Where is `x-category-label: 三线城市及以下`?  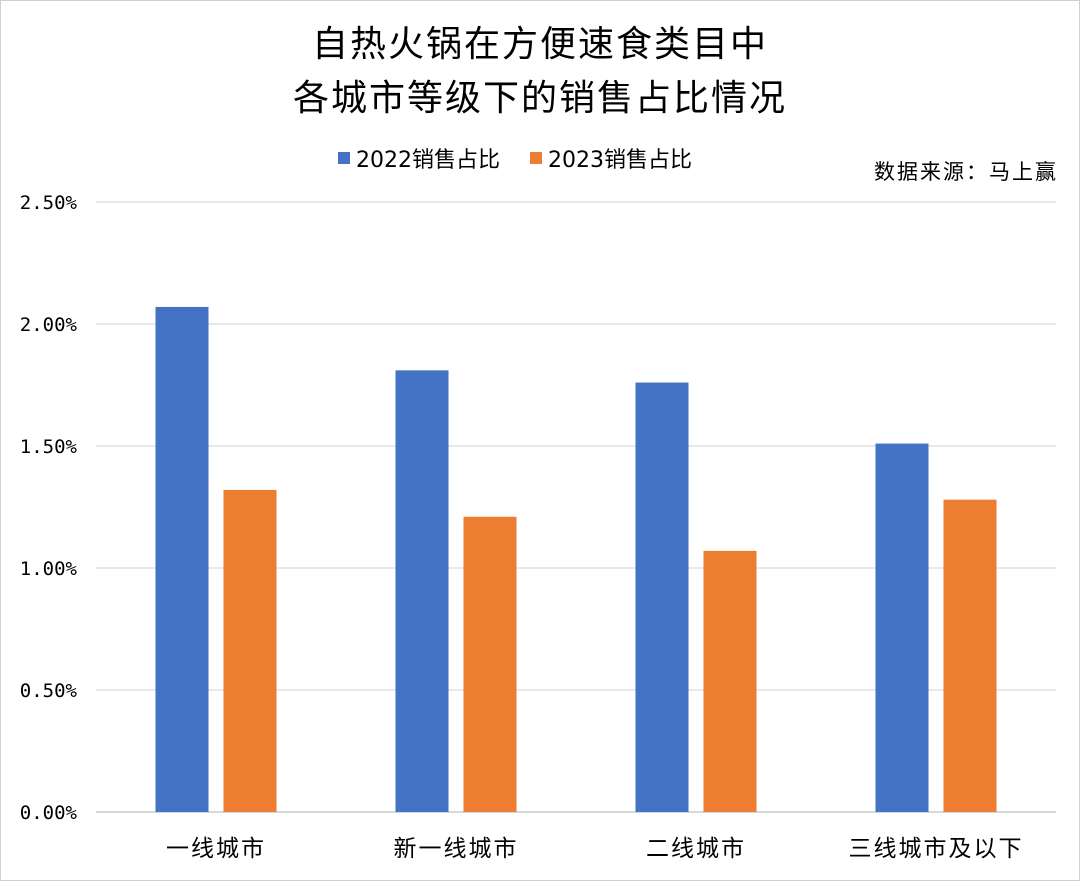
x-category-label: 三线城市及以下 is located at coordinates (936, 849).